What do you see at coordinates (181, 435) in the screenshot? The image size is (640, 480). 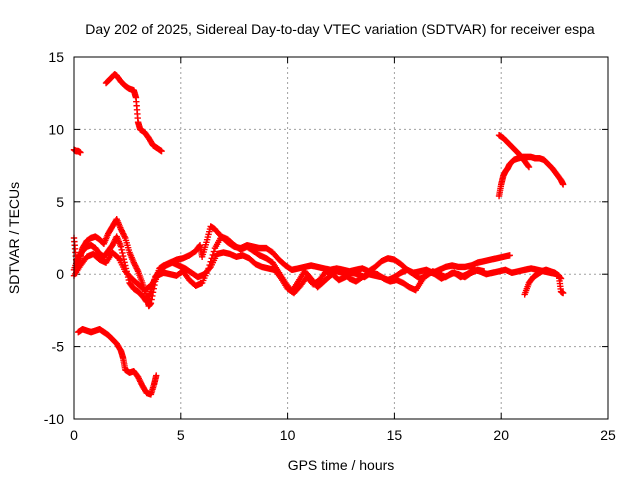 I see `x-tick-label: 5` at bounding box center [181, 435].